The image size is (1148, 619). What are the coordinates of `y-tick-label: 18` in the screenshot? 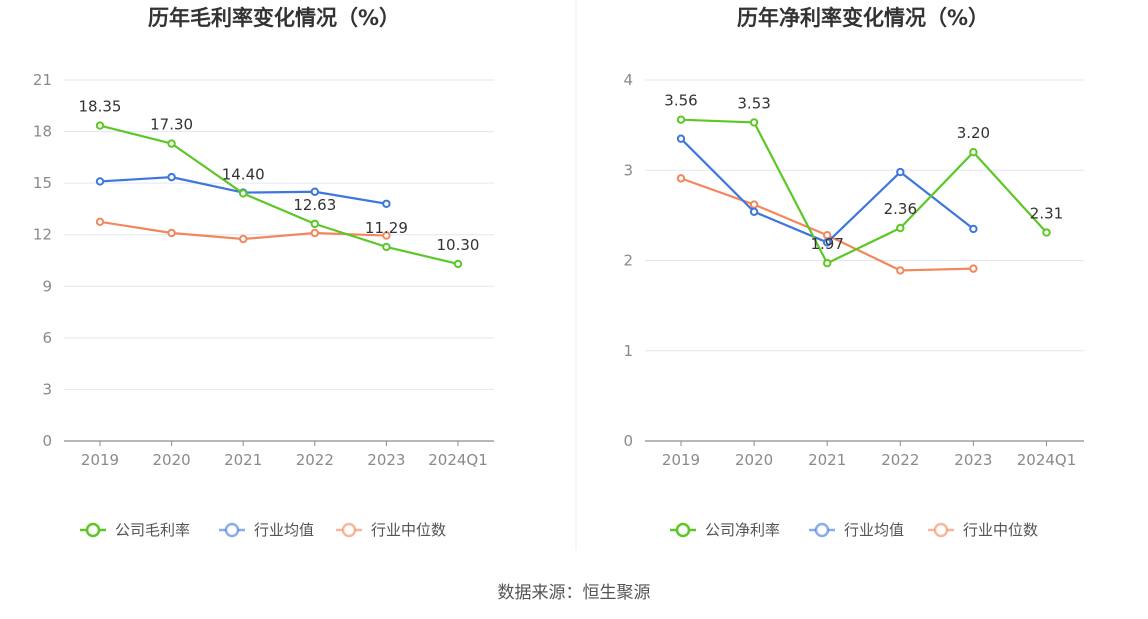 It's located at (42, 132).